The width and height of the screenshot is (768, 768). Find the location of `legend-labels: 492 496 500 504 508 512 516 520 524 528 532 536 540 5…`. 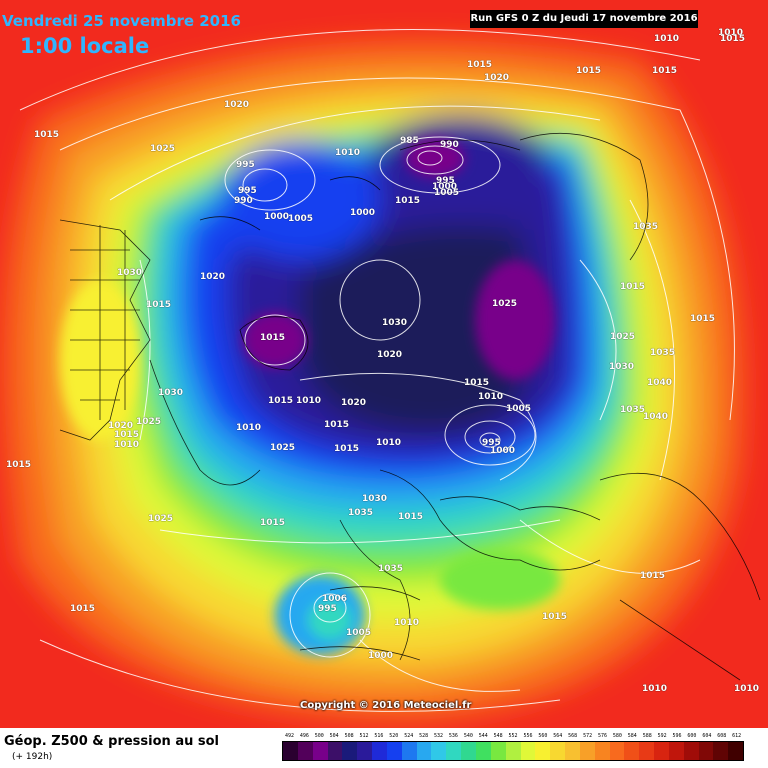

legend-labels: 492 496 500 504 508 512 516 520 524 528 532 536 540 5… is located at coordinates (513, 737).